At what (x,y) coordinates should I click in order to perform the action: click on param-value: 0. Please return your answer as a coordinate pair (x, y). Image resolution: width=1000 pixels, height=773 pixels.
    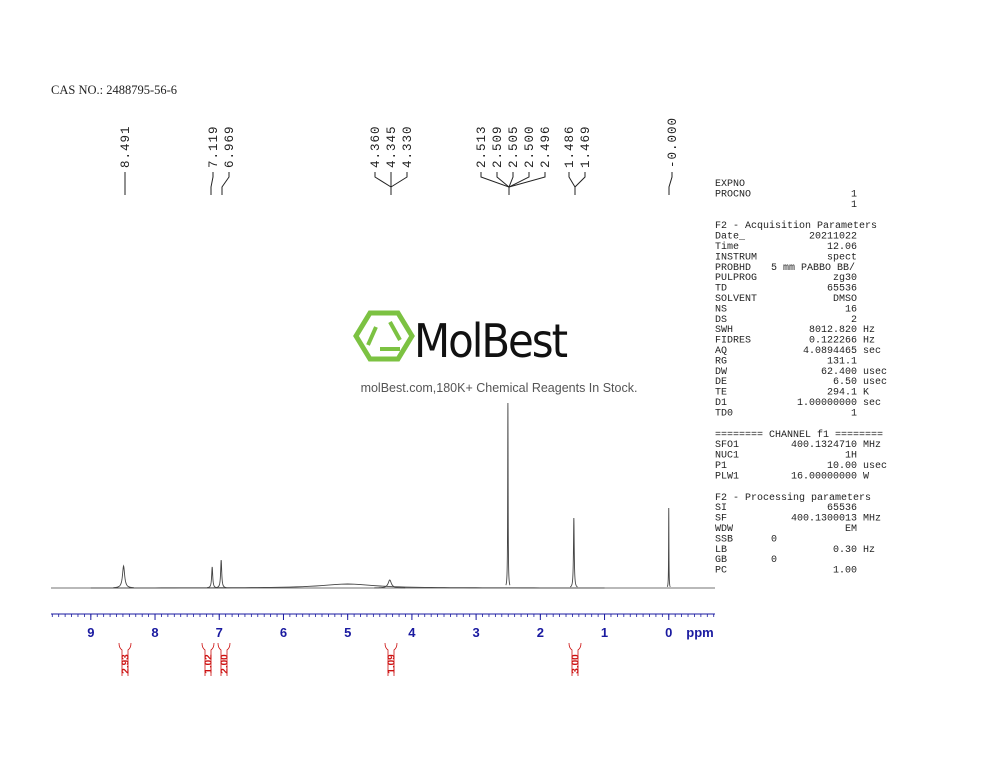
    Looking at the image, I should click on (774, 539).